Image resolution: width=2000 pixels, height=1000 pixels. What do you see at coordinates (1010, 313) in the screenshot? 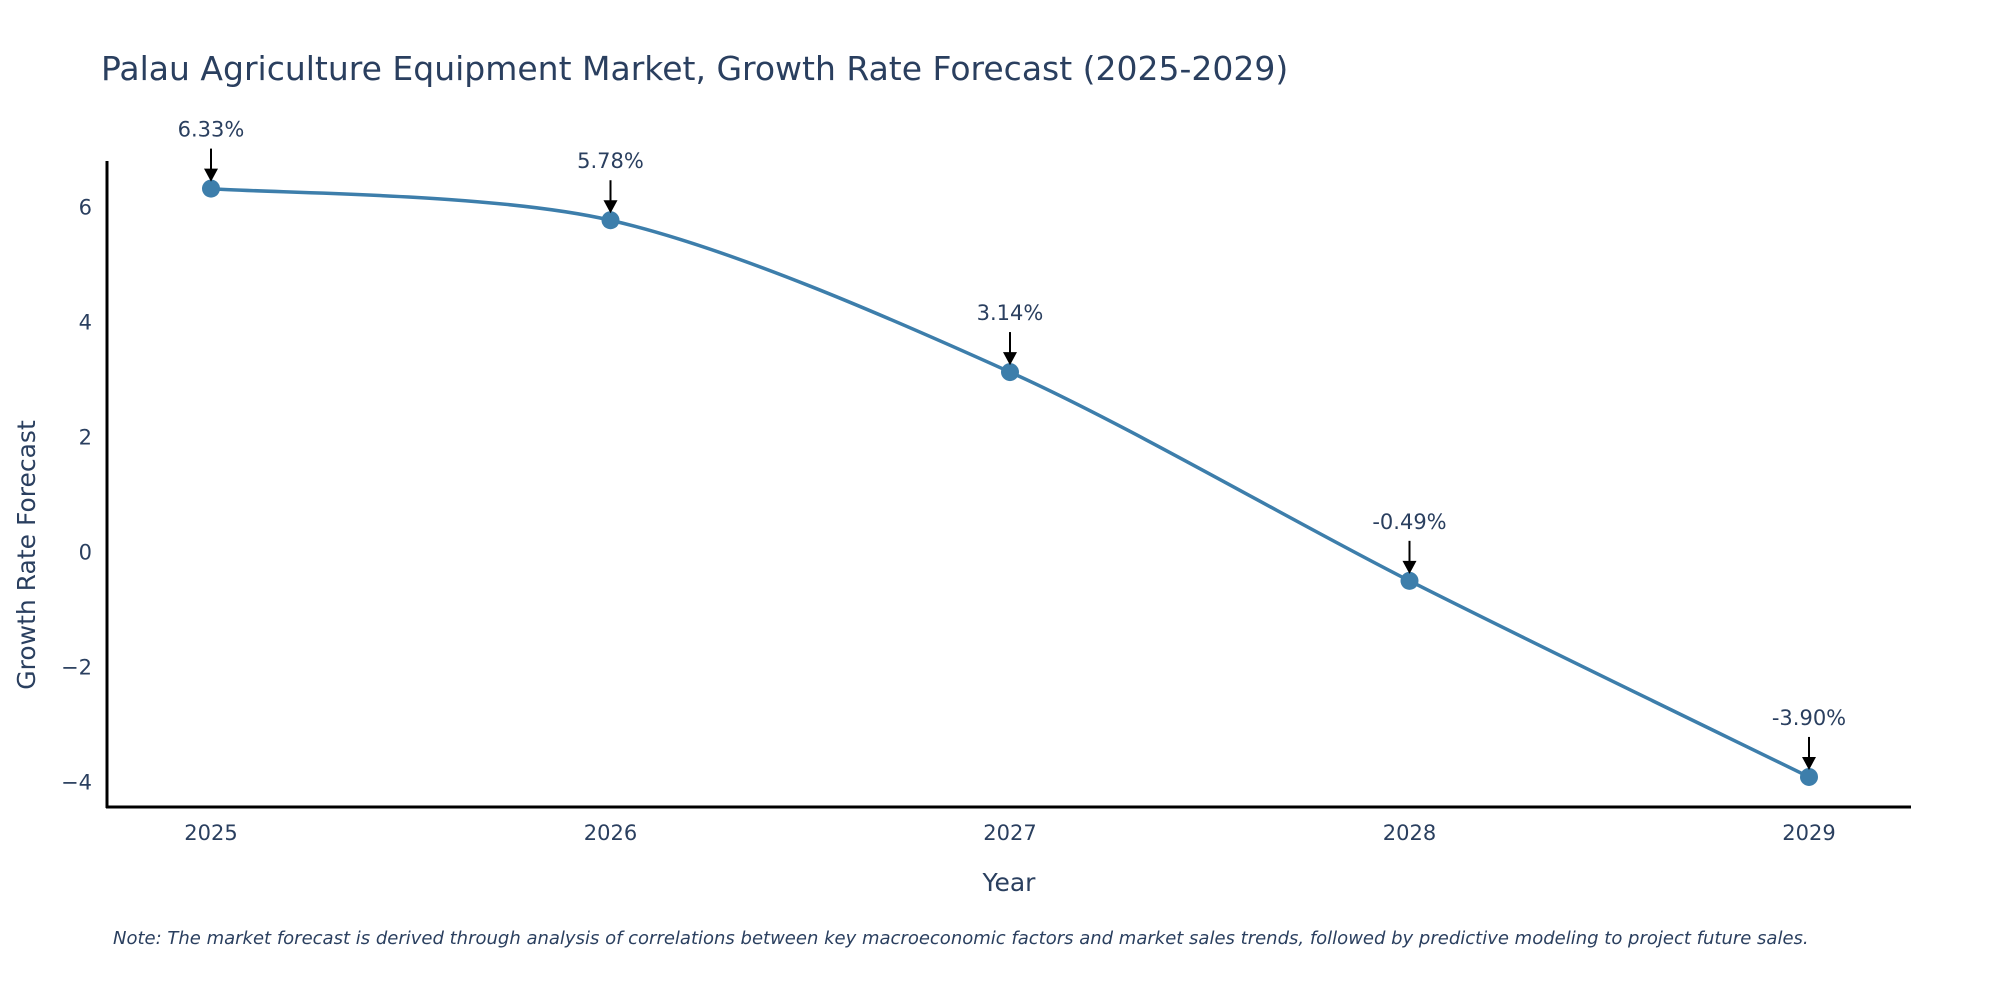
I see `annotation-label: 3.14%` at bounding box center [1010, 313].